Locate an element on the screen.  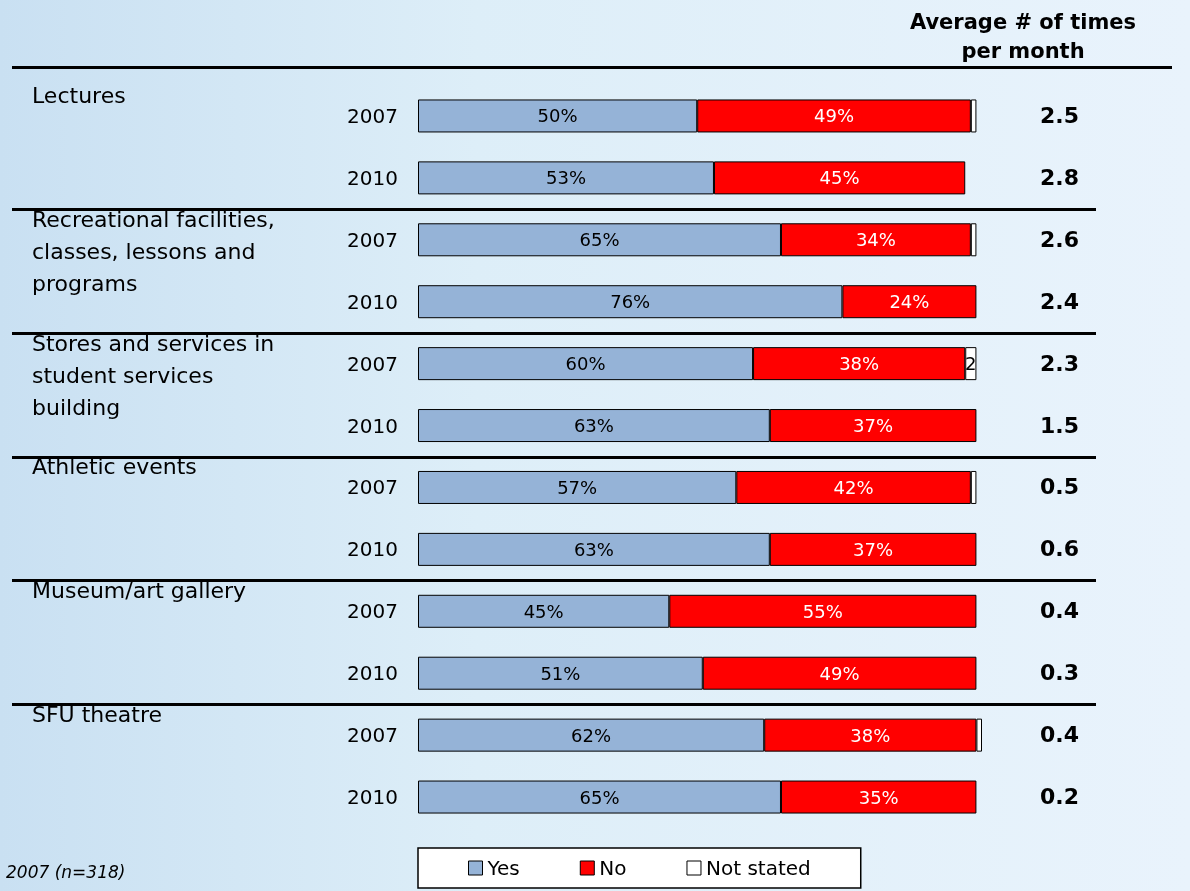
data-label: 60% is located at coordinates (585, 364).